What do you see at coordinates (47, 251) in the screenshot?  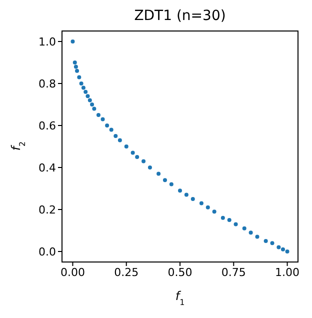 I see `y-tick-label: 0.0` at bounding box center [47, 251].